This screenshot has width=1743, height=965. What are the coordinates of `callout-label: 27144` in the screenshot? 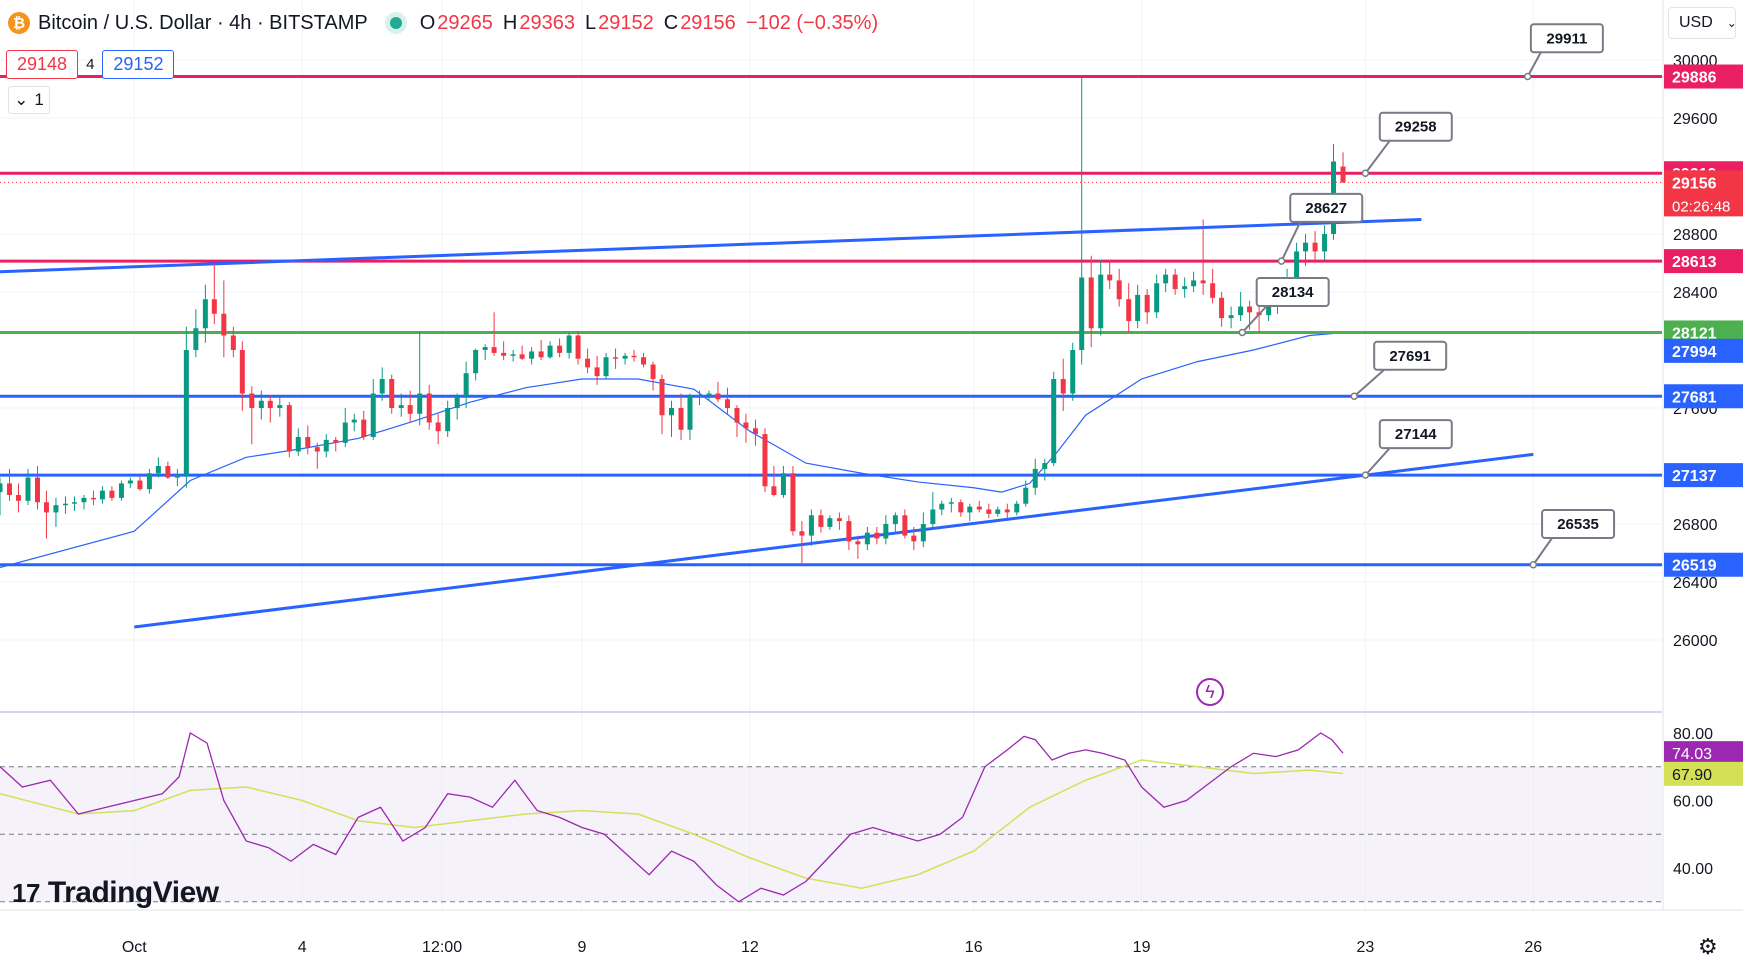 It's located at (1416, 434).